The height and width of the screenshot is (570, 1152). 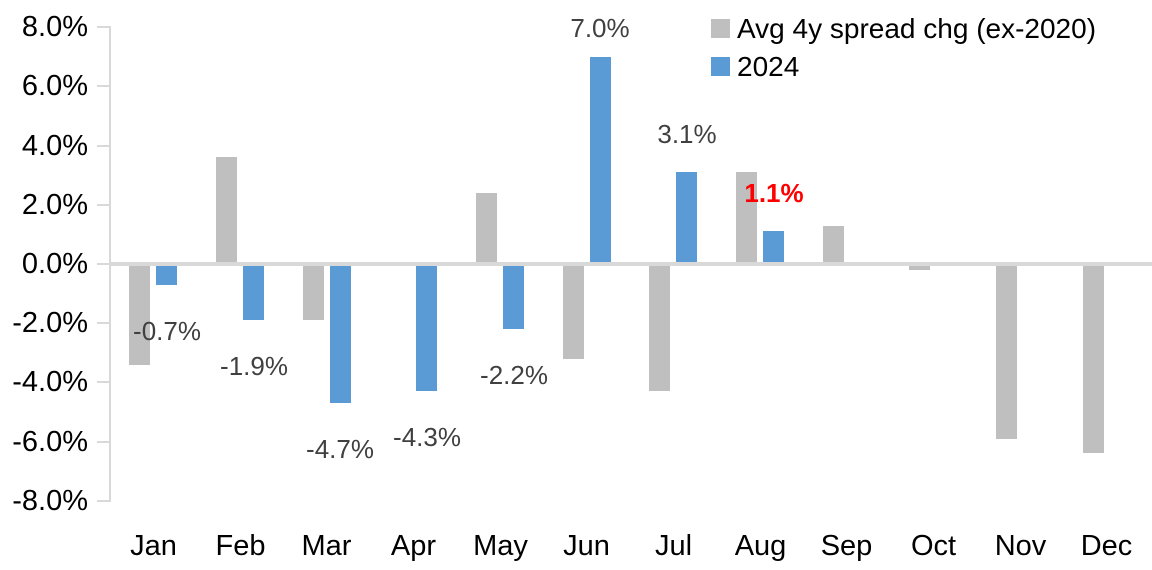 I want to click on data-label-apr: -4.3%, so click(x=427, y=437).